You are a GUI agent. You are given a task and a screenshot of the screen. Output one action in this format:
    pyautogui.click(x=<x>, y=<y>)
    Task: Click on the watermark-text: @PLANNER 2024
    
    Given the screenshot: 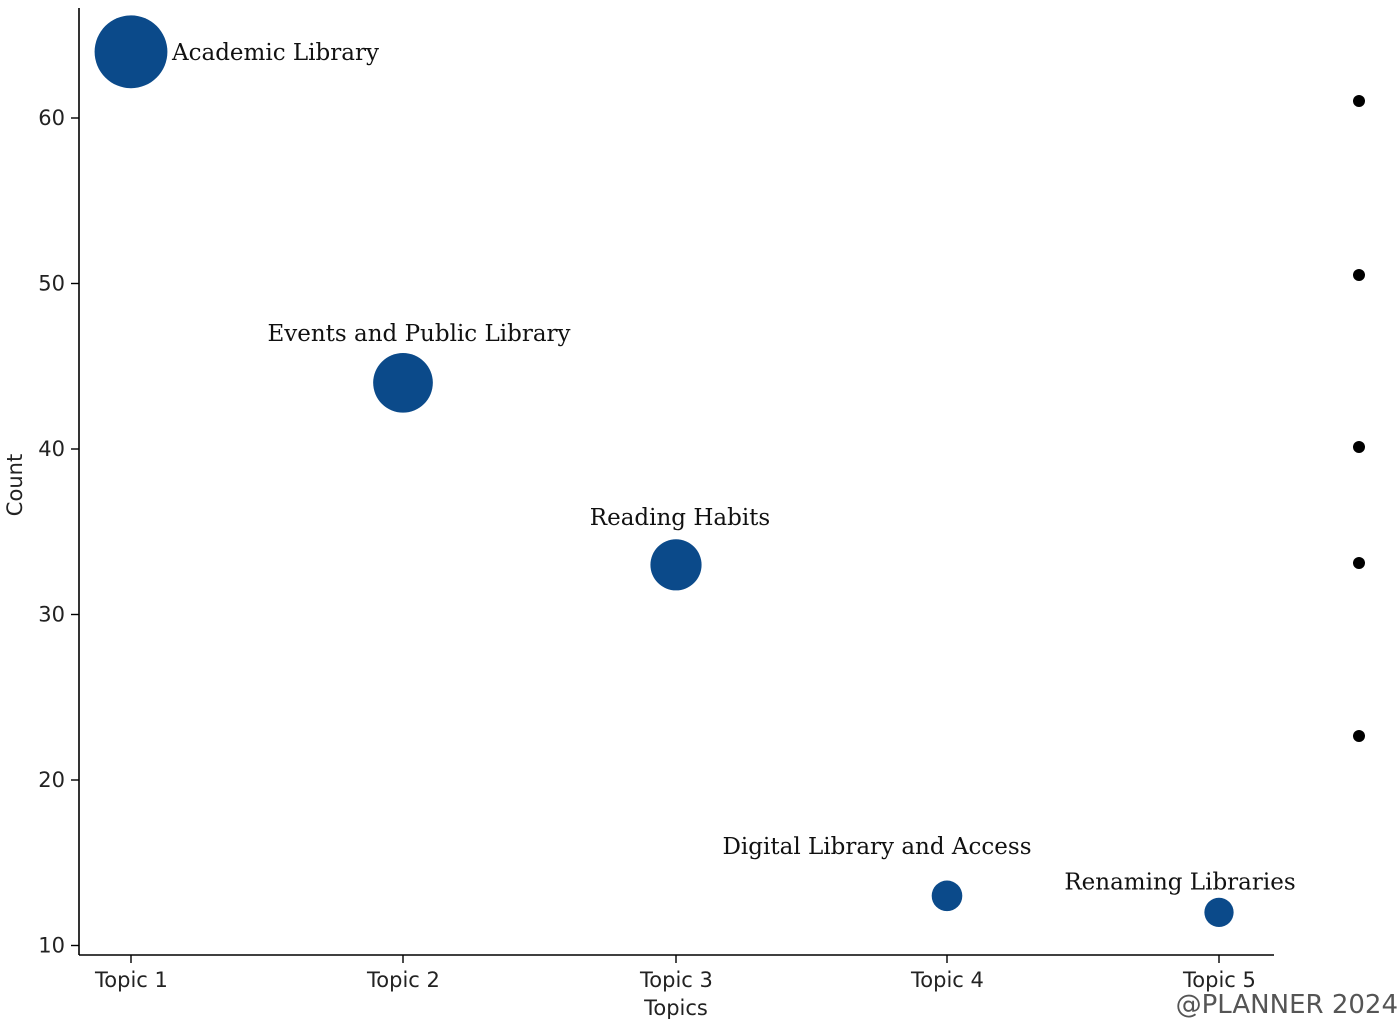 What is the action you would take?
    pyautogui.click(x=1287, y=1004)
    